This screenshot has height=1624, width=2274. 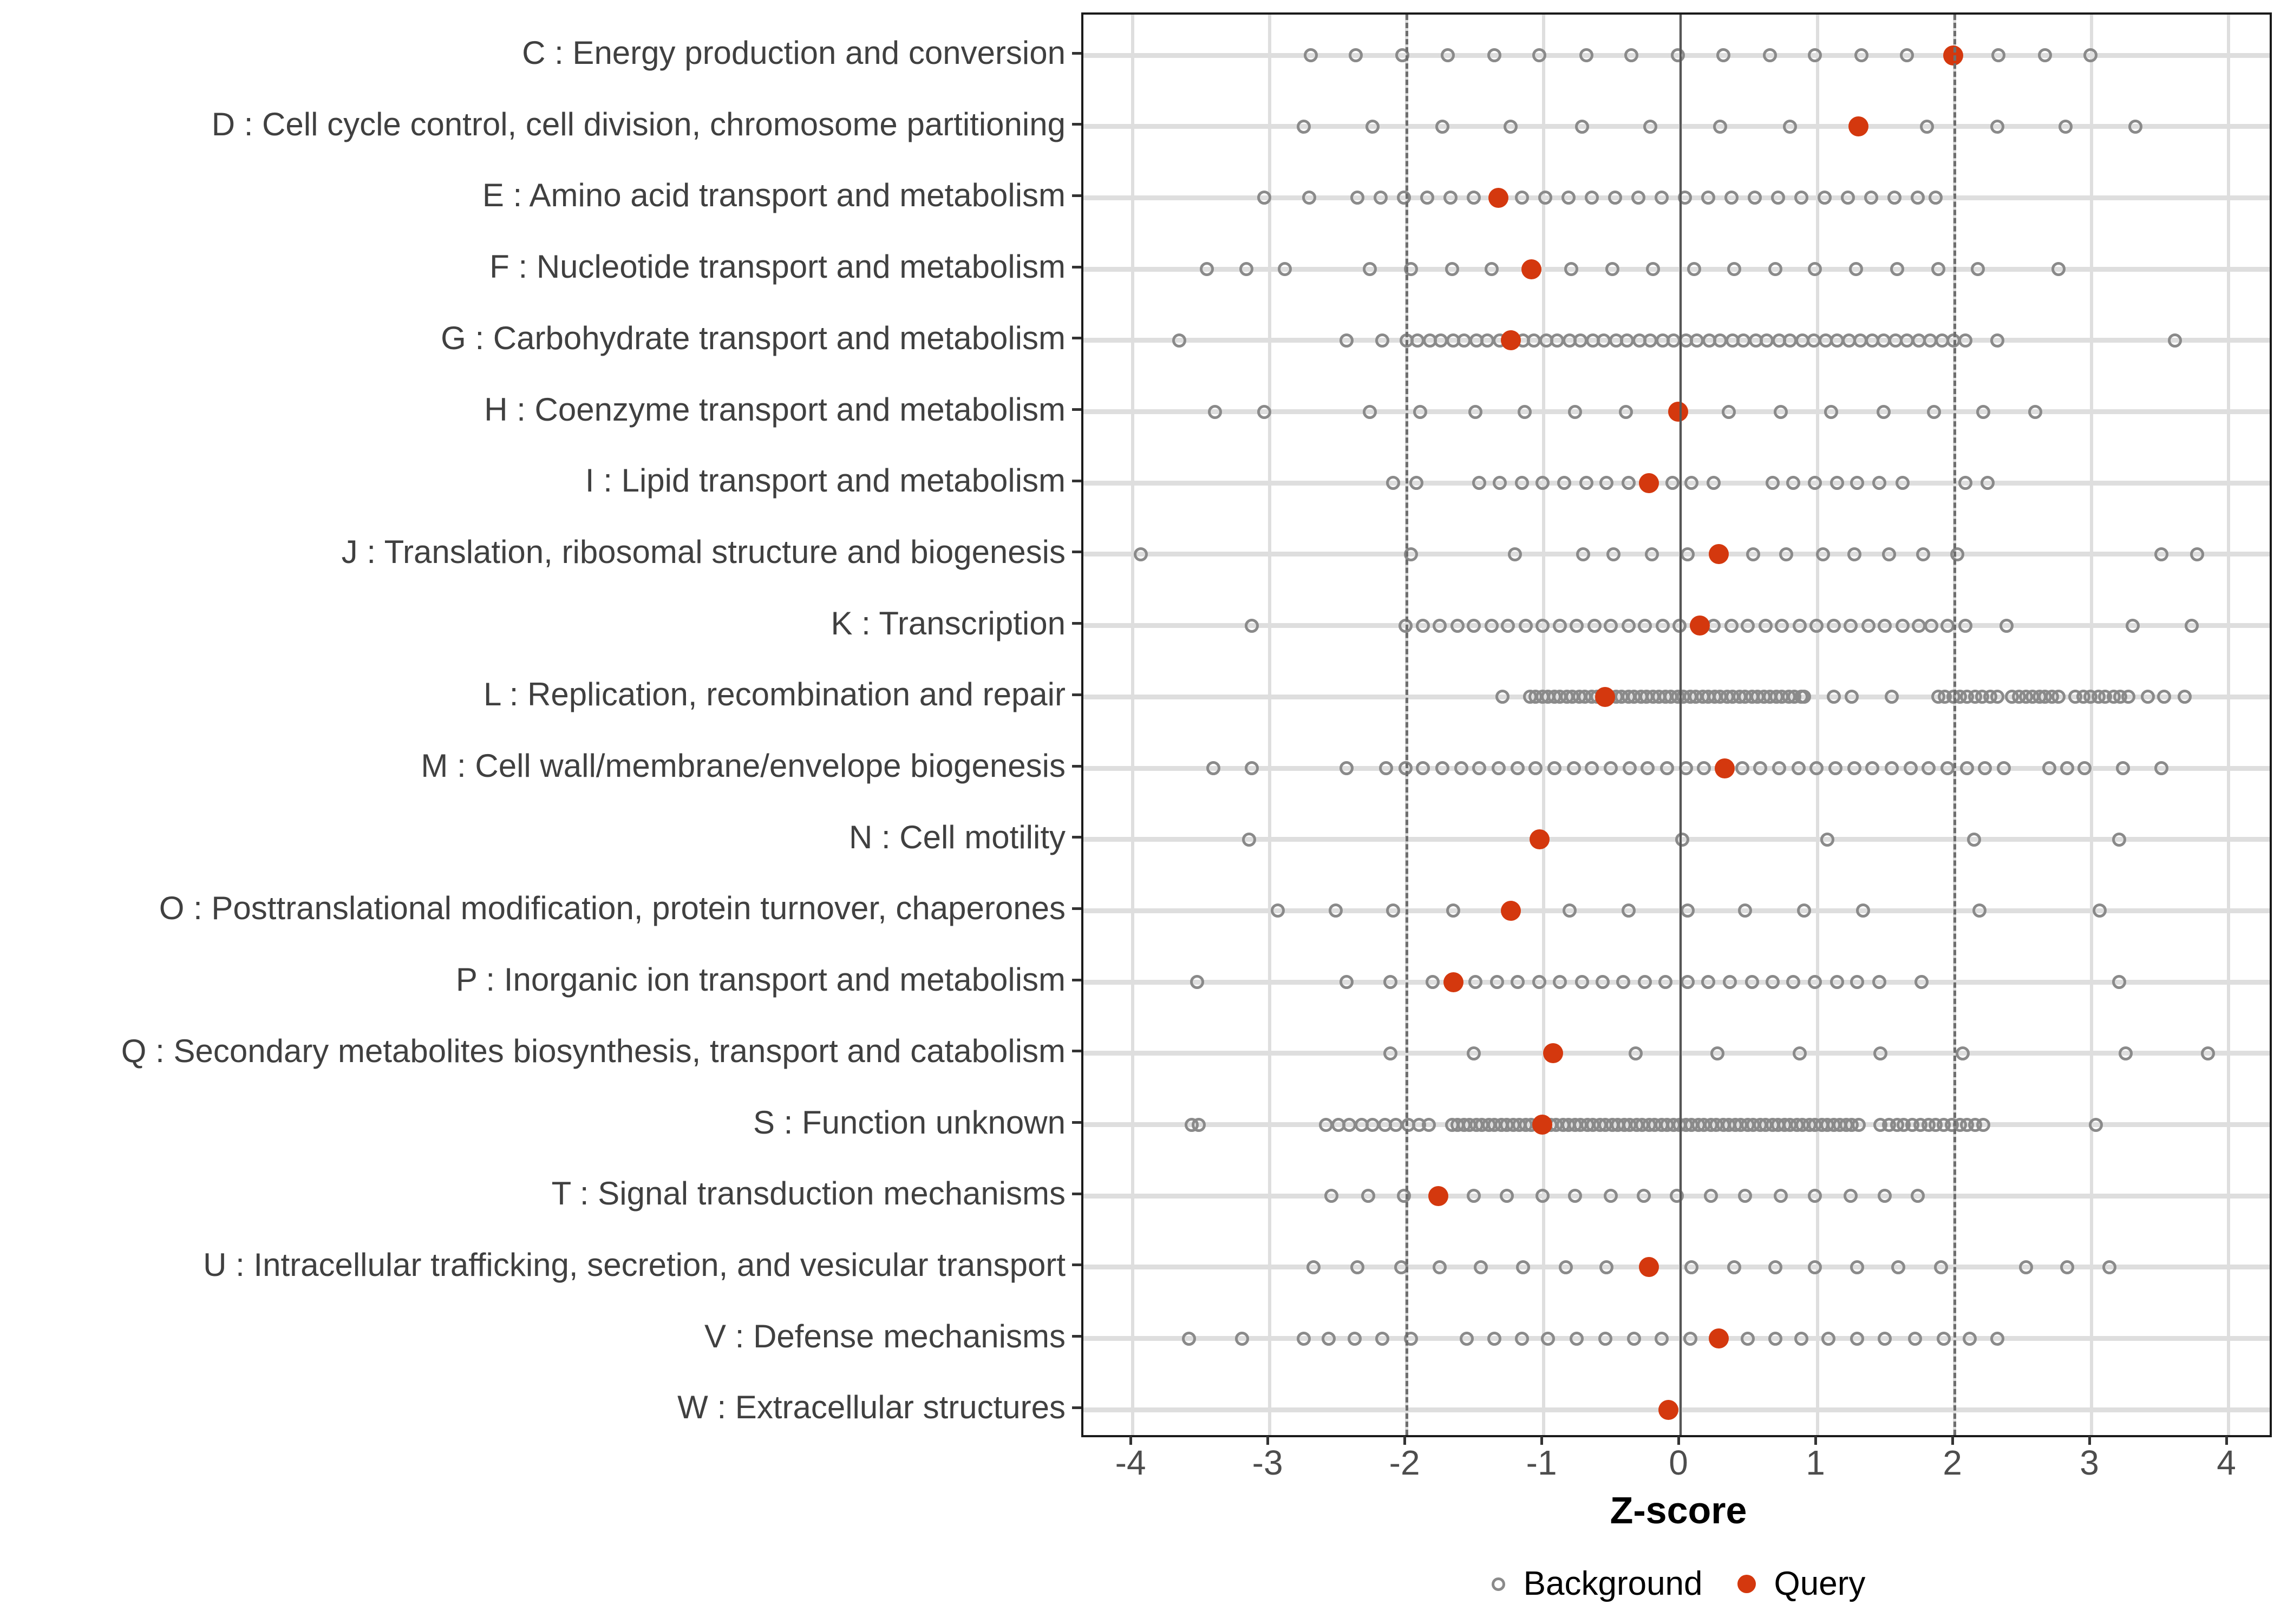 What do you see at coordinates (1801, 1584) in the screenshot?
I see `legend-item-query: Query` at bounding box center [1801, 1584].